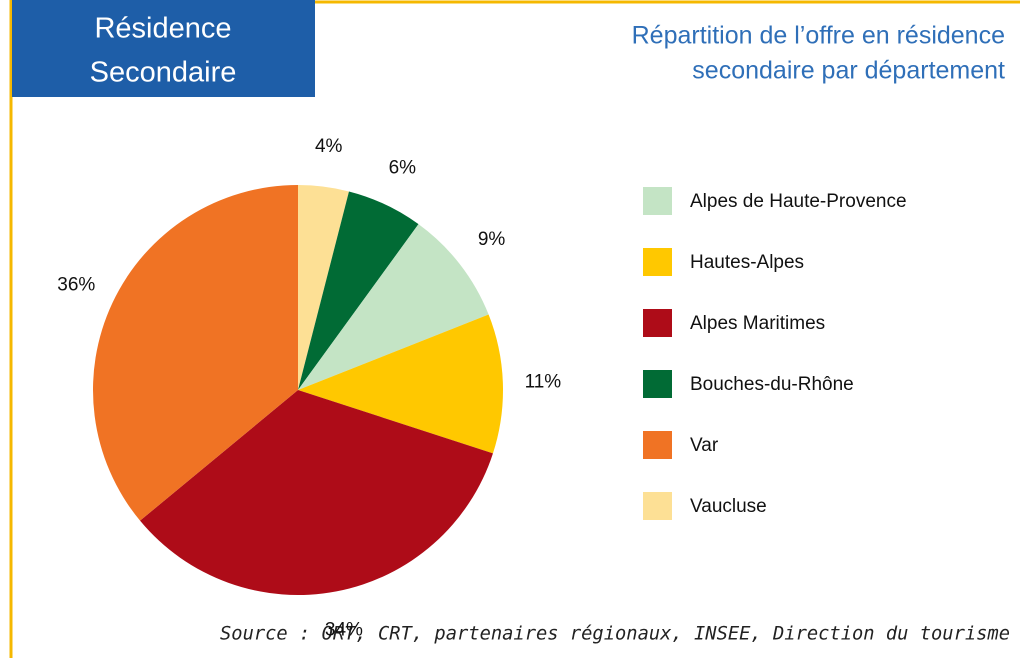 The image size is (1020, 658). Describe the element at coordinates (543, 381) in the screenshot. I see `data-label: 11%` at that location.